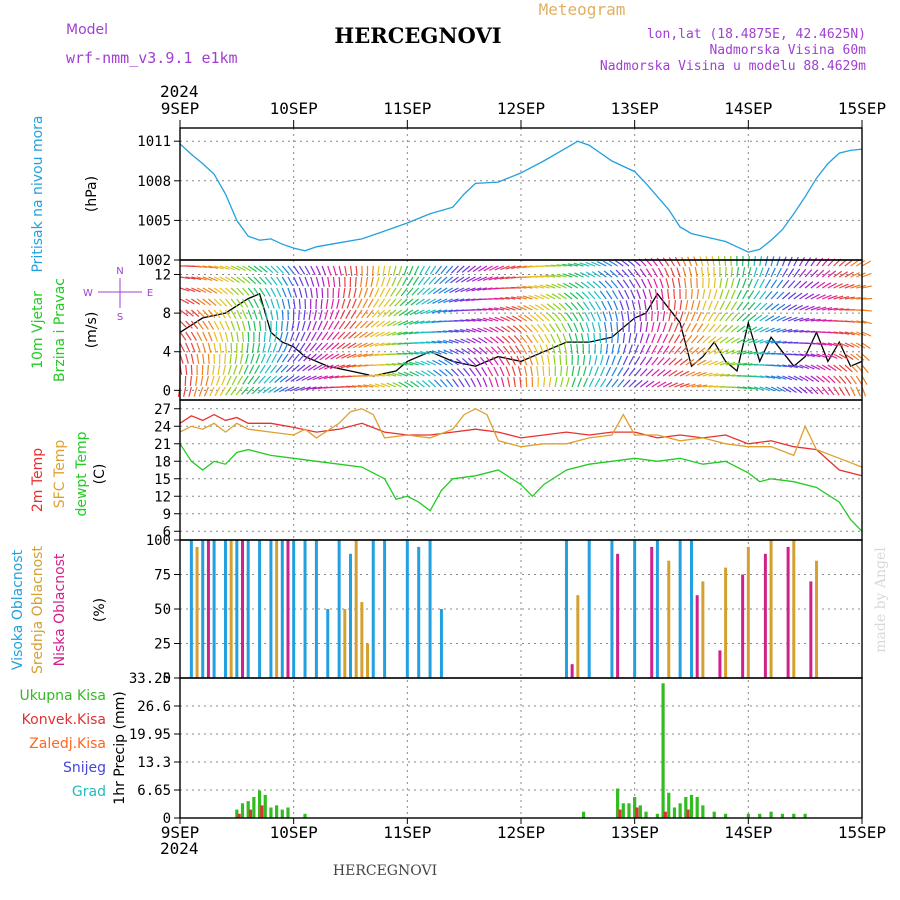 This screenshot has width=900, height=900. What do you see at coordinates (120, 317) in the screenshot?
I see `compass-s: S` at bounding box center [120, 317].